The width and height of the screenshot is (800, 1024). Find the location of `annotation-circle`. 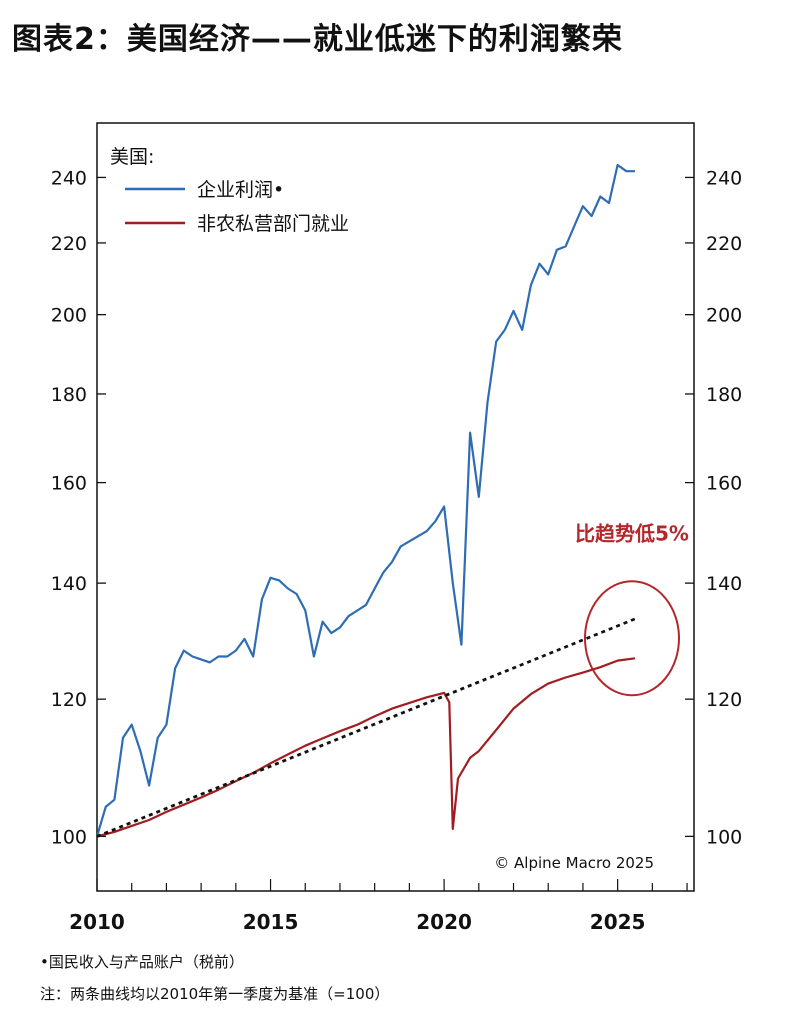

annotation-circle is located at coordinates (631, 638).